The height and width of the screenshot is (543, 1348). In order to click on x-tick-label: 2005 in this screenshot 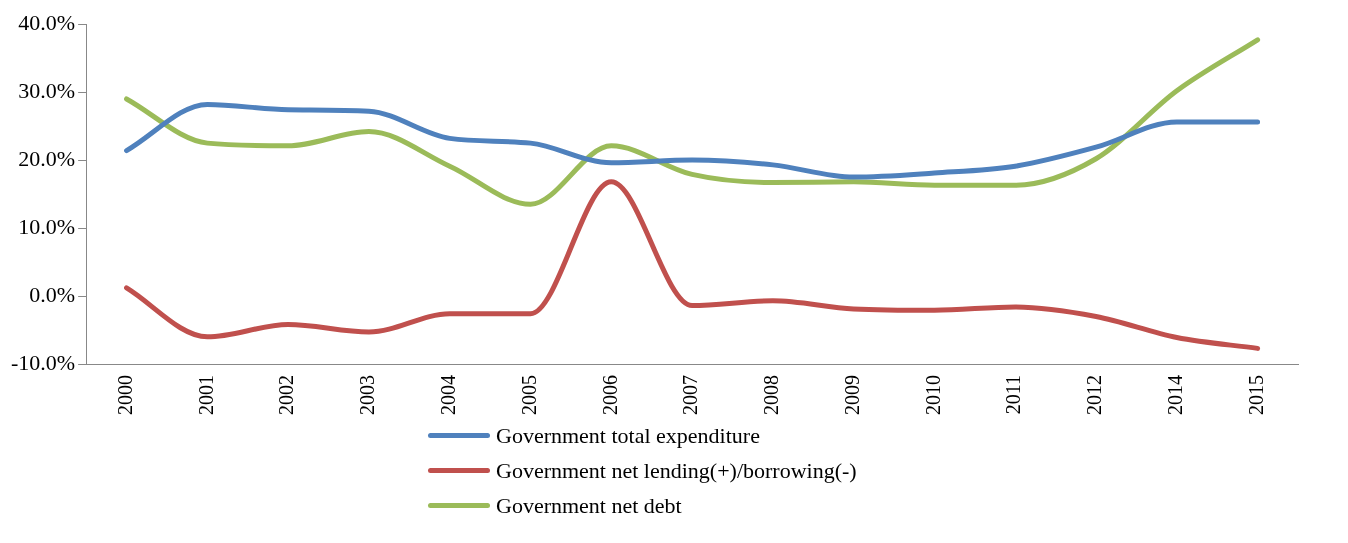, I will do `click(528, 395)`.